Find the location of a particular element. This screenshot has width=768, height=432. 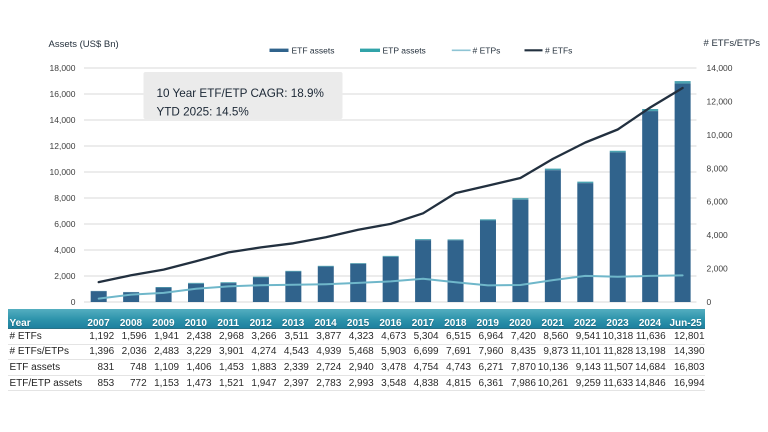

svg-text: 16,000 is located at coordinates (63, 94).